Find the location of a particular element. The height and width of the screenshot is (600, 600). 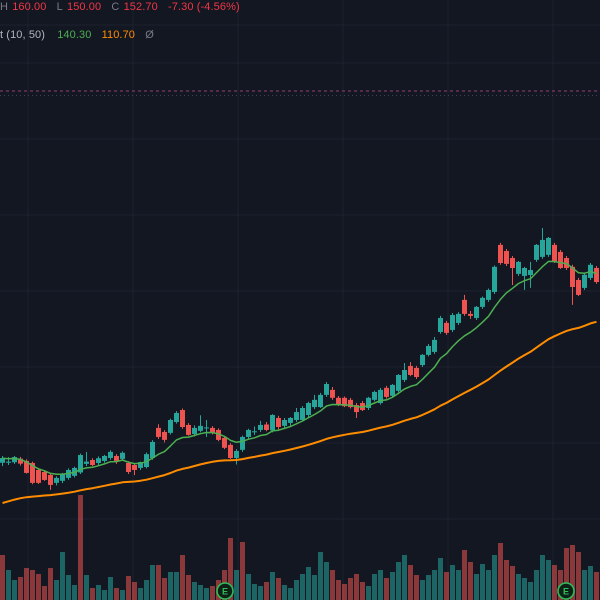

ma-indicator-name: t (10, 50) is located at coordinates (23, 35).